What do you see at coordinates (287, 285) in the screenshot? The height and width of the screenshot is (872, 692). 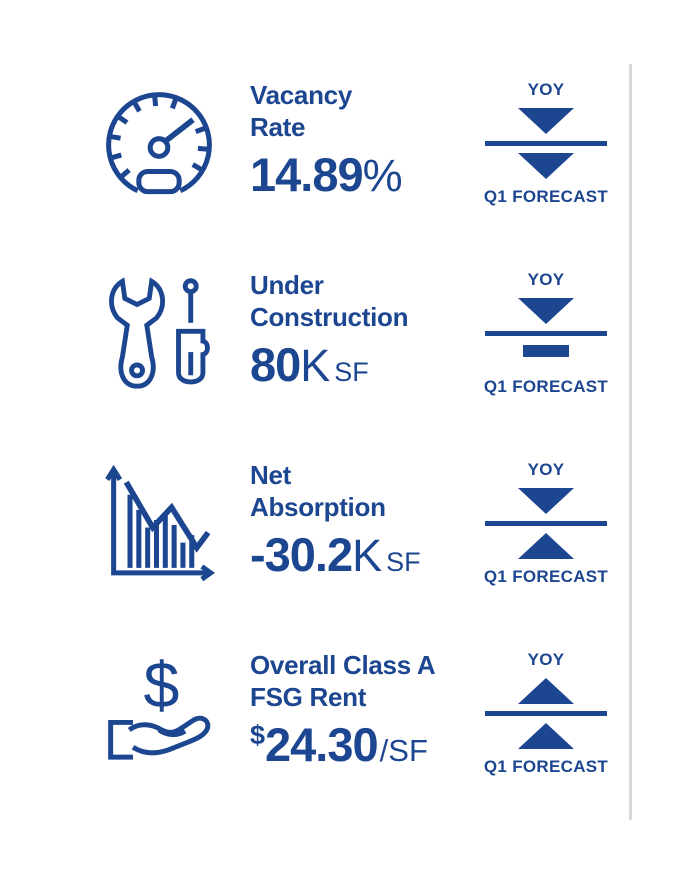 I see `metric-title-line: Under` at bounding box center [287, 285].